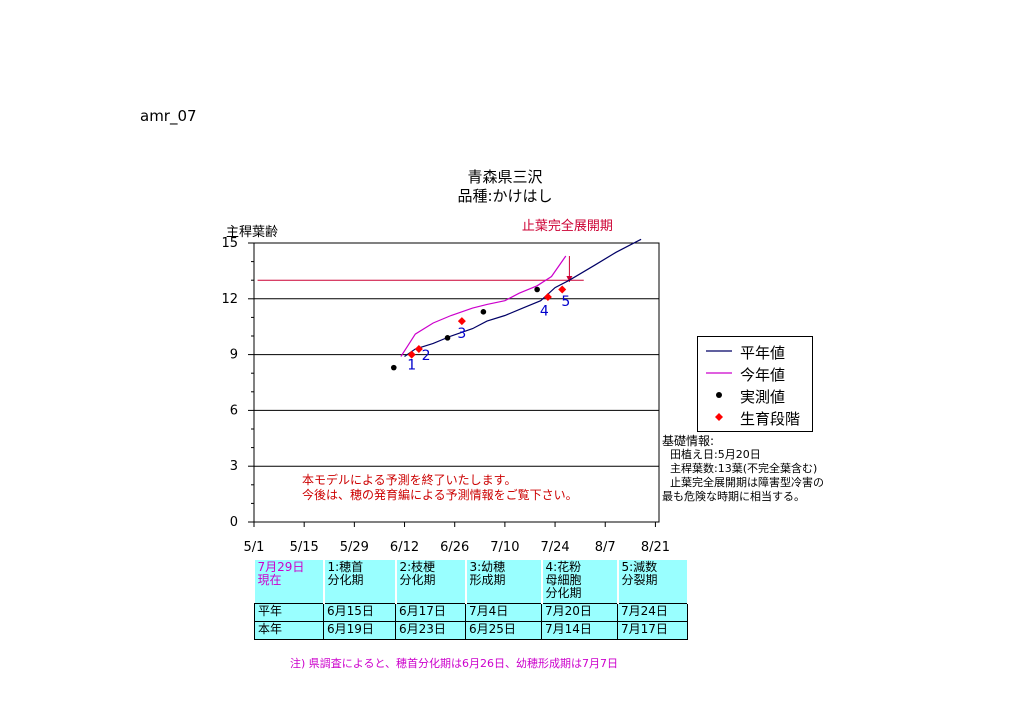  I want to click on stage-number-label: 3, so click(461, 334).